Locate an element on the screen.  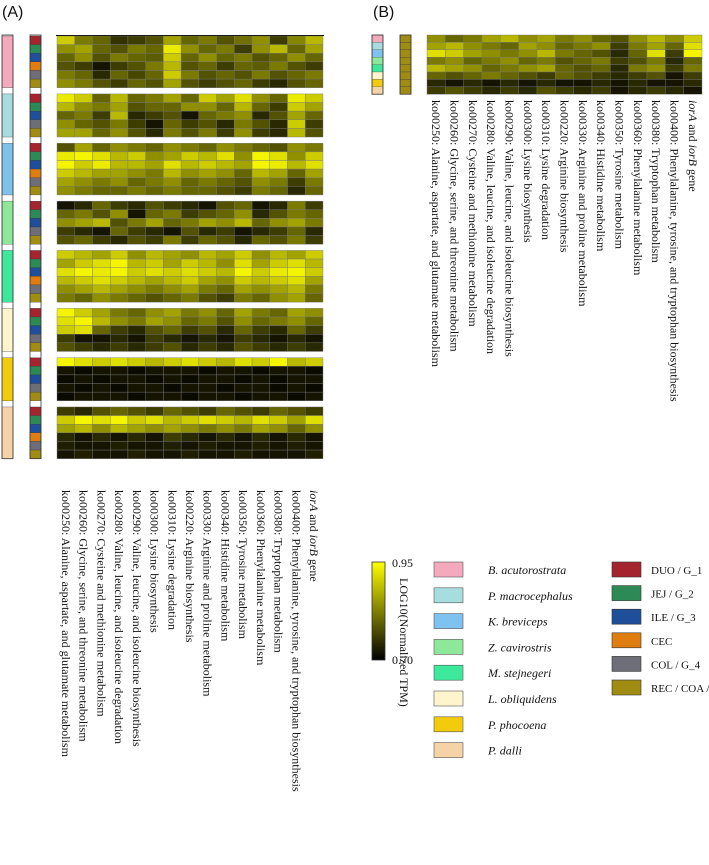
region-legend-label: ILE / G_3 is located at coordinates (673, 618).